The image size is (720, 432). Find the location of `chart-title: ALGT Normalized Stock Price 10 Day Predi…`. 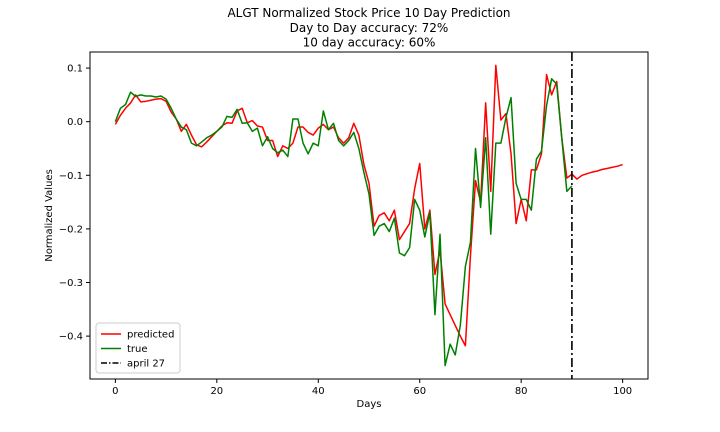

chart-title: ALGT Normalized Stock Price 10 Day Predi… is located at coordinates (368, 13).